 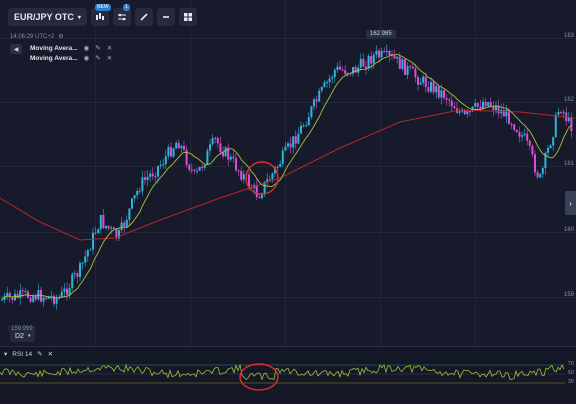 I want to click on price-axis-label: 162, so click(x=568, y=100).